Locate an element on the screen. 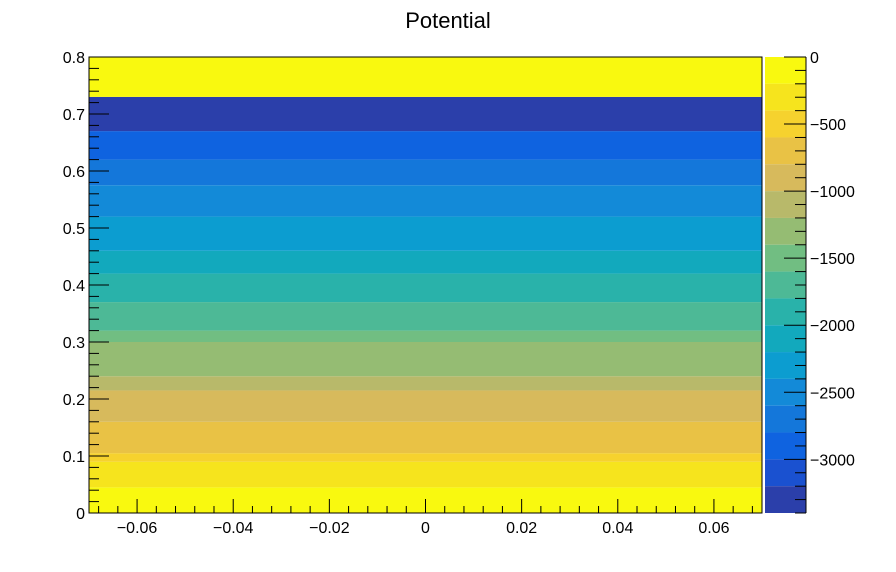 This screenshot has width=896, height=572. y-tick-label: 0.3 is located at coordinates (74, 343).